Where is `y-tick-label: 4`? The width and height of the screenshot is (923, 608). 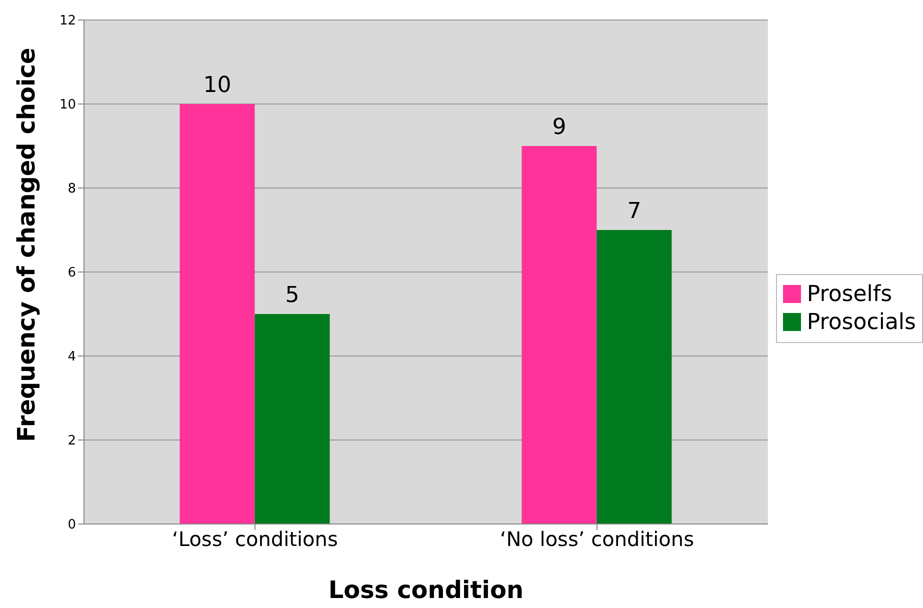
y-tick-label: 4 is located at coordinates (72, 357).